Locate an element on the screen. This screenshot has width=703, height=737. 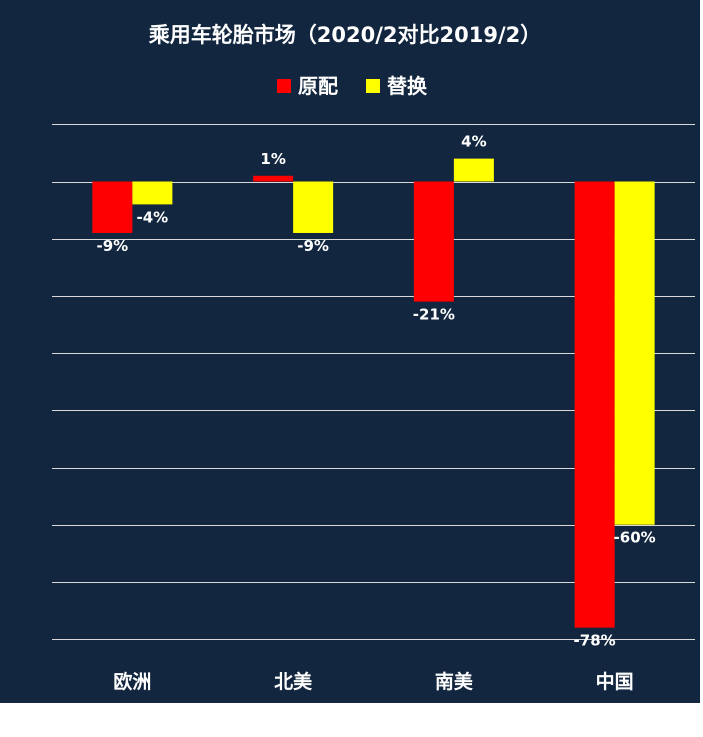
category-label-3: 南美 is located at coordinates (454, 681).